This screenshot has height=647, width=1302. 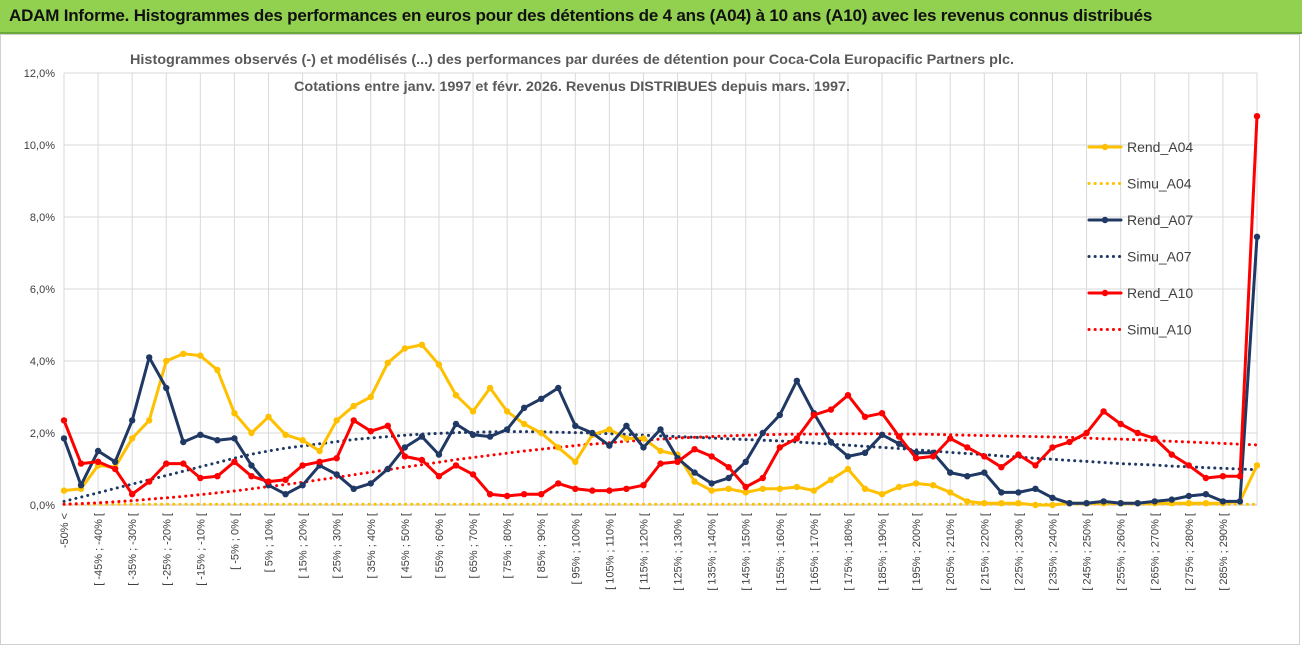 What do you see at coordinates (42, 290) in the screenshot?
I see `y-tick-label: 6,0%` at bounding box center [42, 290].